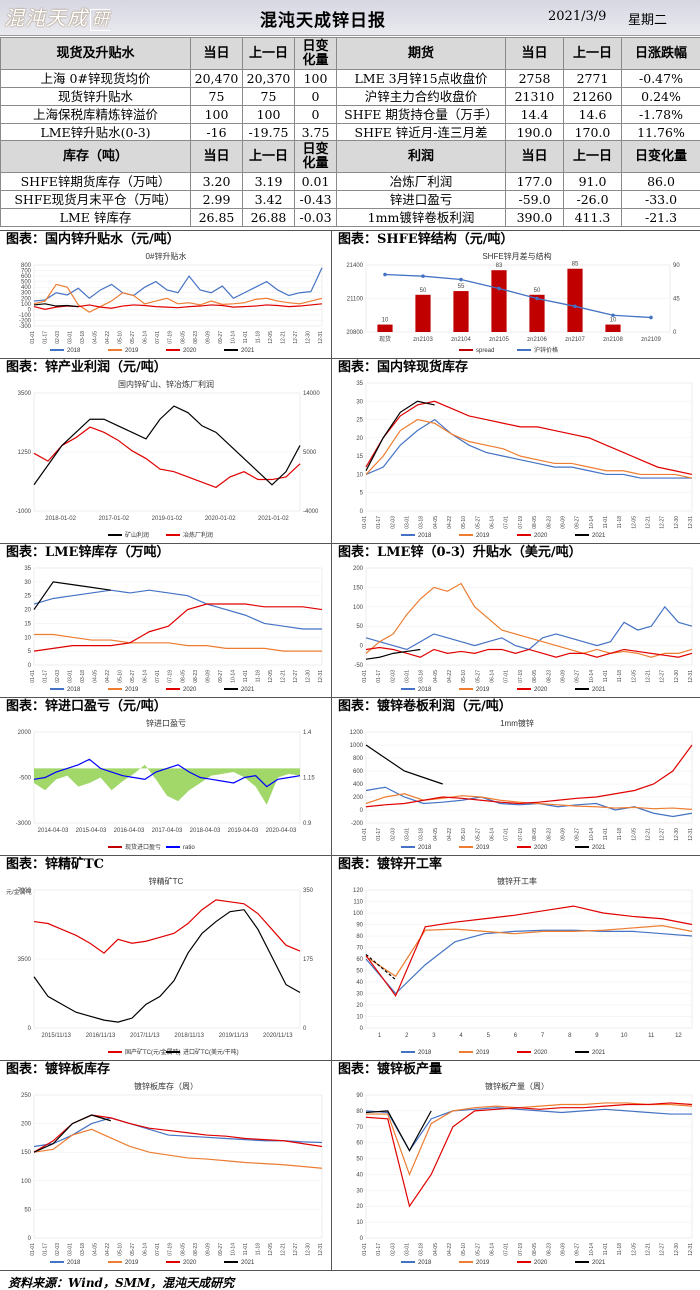 This screenshot has height=1290, width=700. I want to click on y2-tick-label: 1.4, so click(307, 733).